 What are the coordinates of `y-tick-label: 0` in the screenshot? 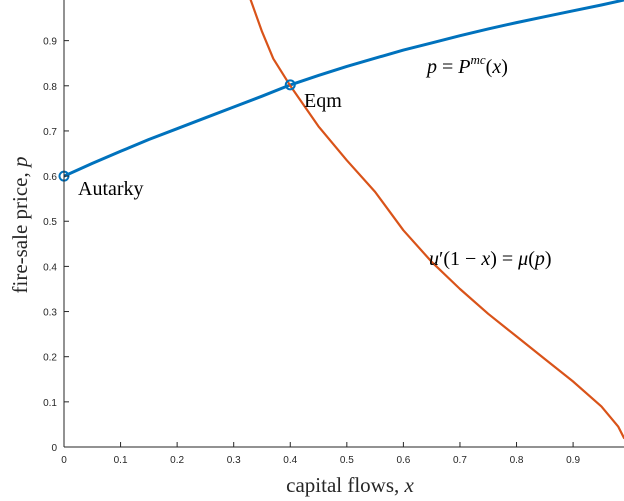 It's located at (54, 448).